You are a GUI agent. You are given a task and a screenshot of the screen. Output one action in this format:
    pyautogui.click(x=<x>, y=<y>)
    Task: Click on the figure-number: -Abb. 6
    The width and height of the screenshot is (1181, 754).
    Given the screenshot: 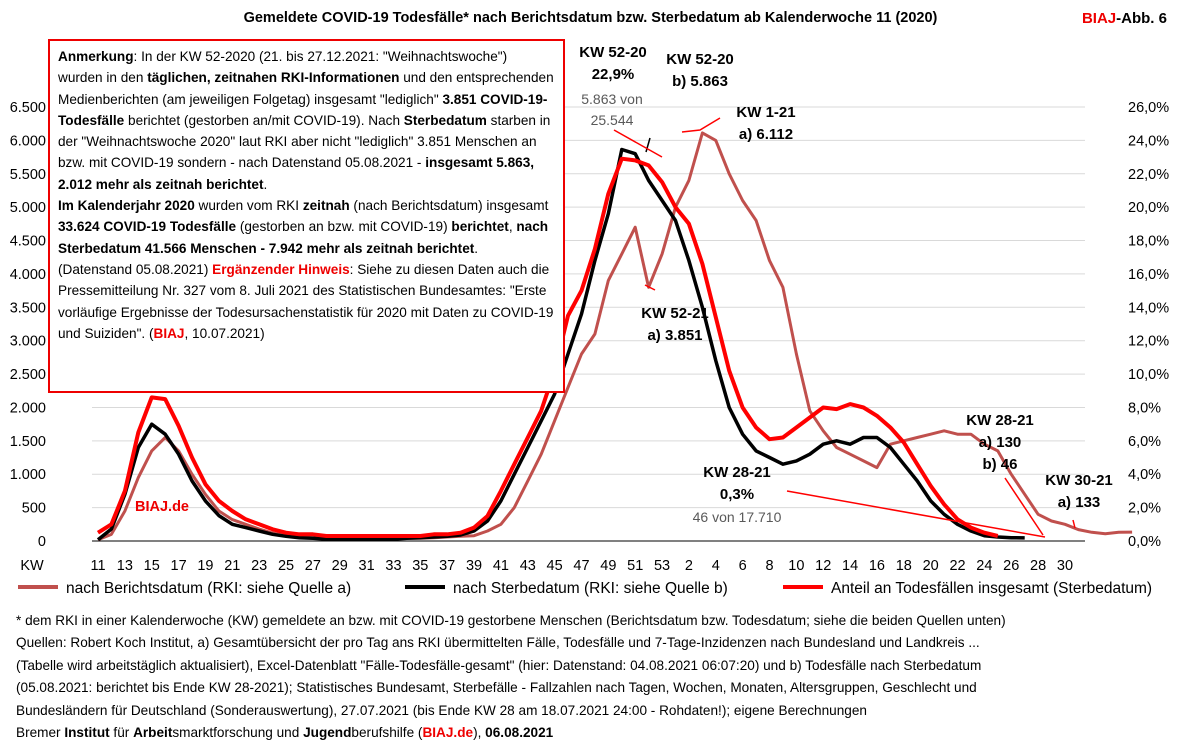 What is the action you would take?
    pyautogui.click(x=1141, y=18)
    